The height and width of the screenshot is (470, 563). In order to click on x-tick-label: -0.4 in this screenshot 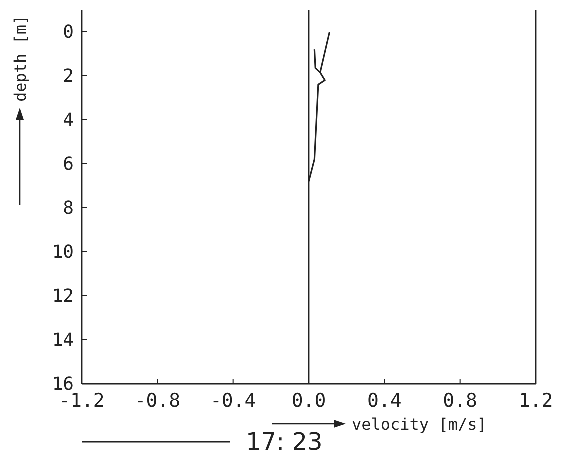, I will do `click(233, 401)`.